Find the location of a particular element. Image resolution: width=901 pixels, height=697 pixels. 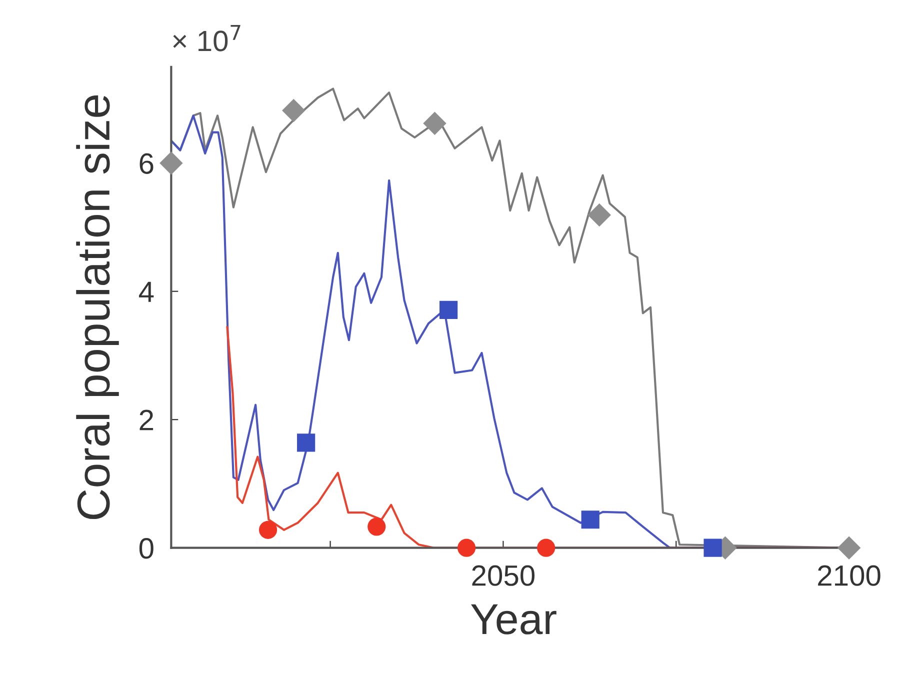

y-tick-label: 0 is located at coordinates (146, 548).